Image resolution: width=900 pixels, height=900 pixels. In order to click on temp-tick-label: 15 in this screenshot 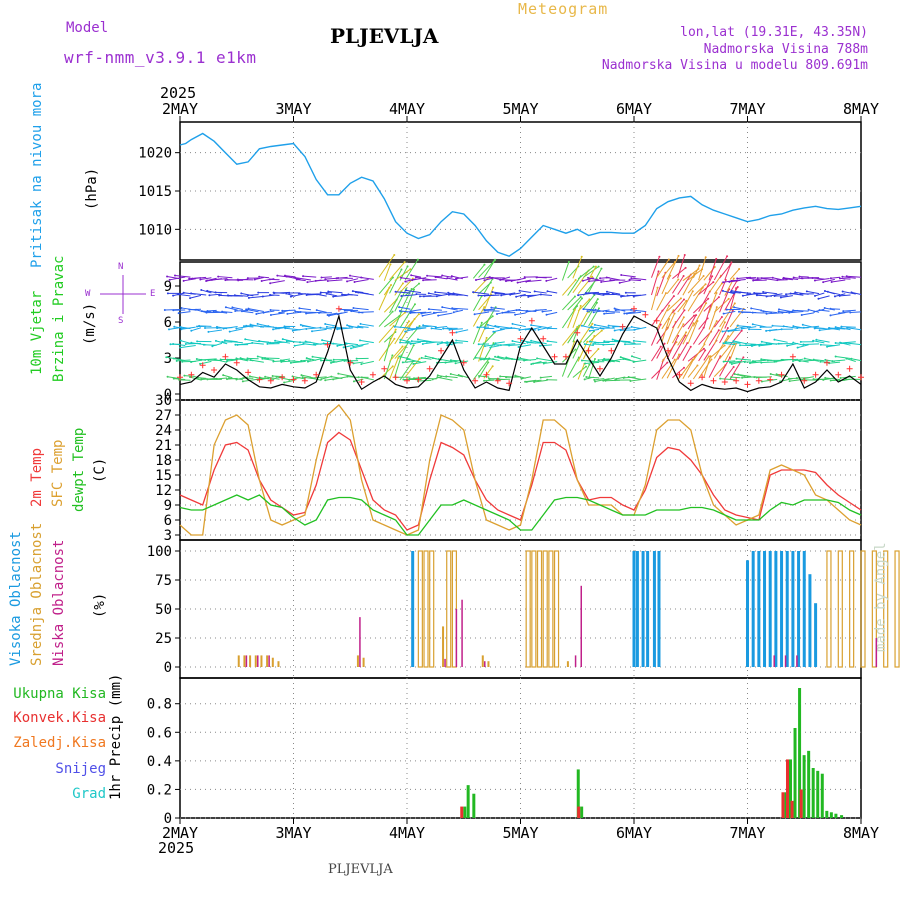, I will do `click(163, 476)`.